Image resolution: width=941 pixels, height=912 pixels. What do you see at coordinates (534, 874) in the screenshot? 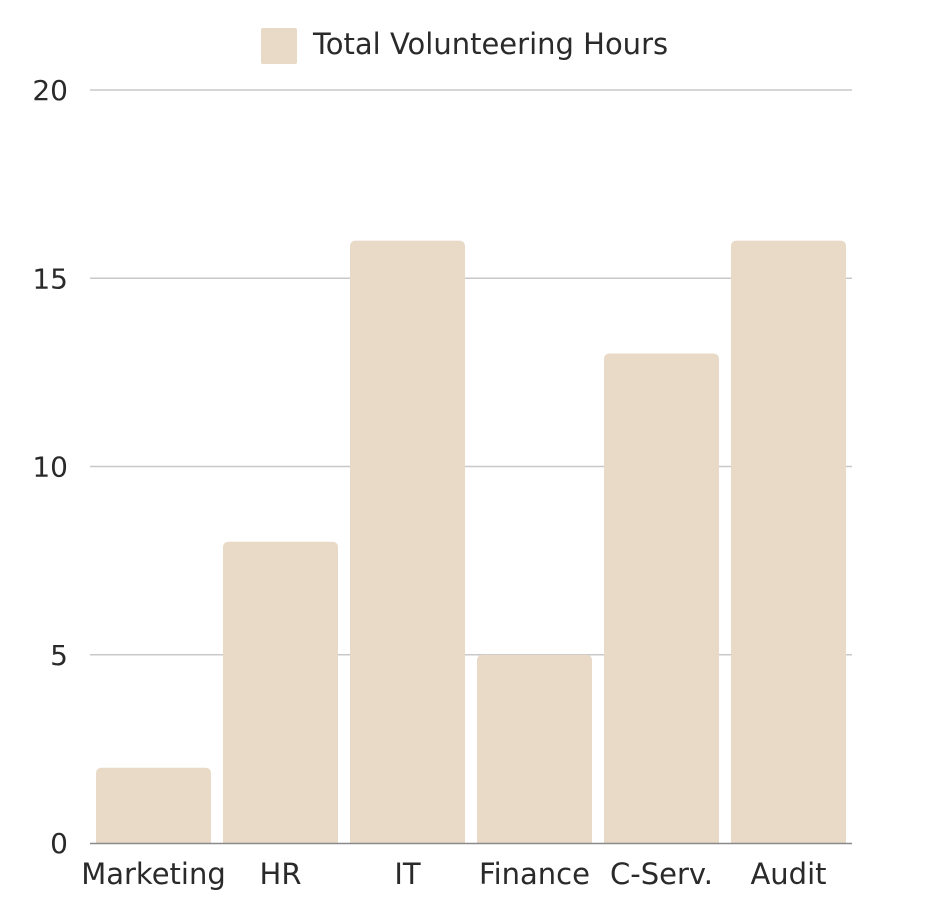
I see `x-tick-label: Finance` at bounding box center [534, 874].